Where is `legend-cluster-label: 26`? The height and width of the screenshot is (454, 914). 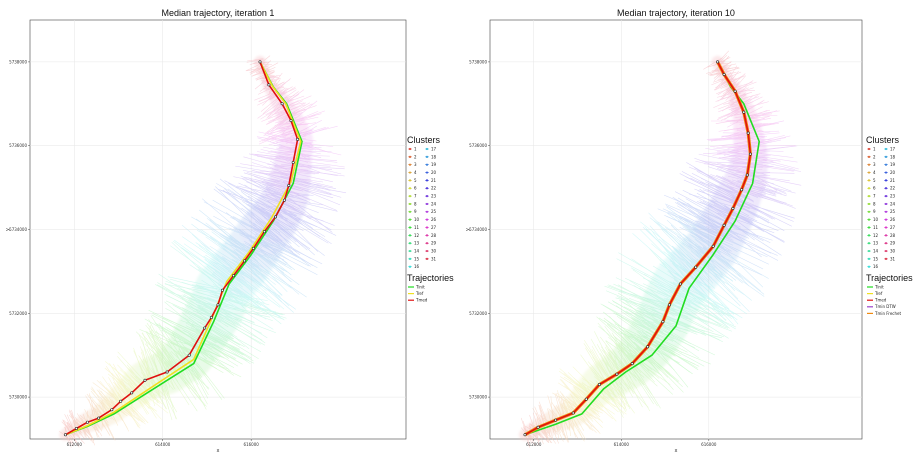
legend-cluster-label: 26 is located at coordinates (893, 219).